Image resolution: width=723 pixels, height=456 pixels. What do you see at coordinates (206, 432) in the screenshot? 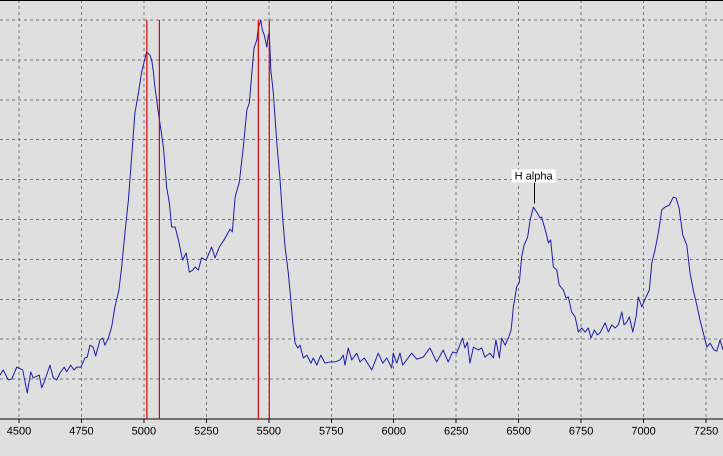
I see `x-tick-label: 5250` at bounding box center [206, 432].